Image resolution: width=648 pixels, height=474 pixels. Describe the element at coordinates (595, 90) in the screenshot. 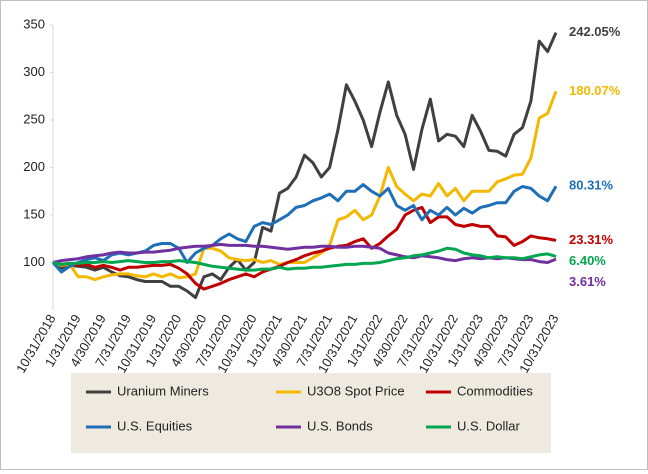

I see `end-label: 180.07%` at that location.